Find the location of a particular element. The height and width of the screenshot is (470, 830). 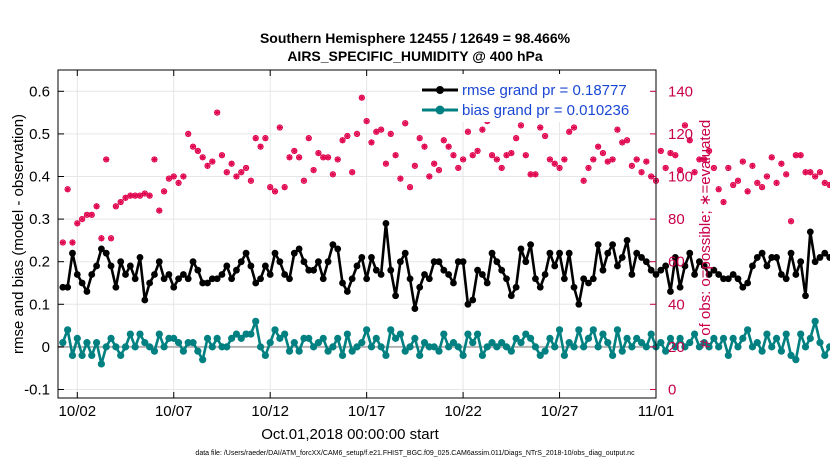

y2-tick-label: 0 is located at coordinates (672, 389).